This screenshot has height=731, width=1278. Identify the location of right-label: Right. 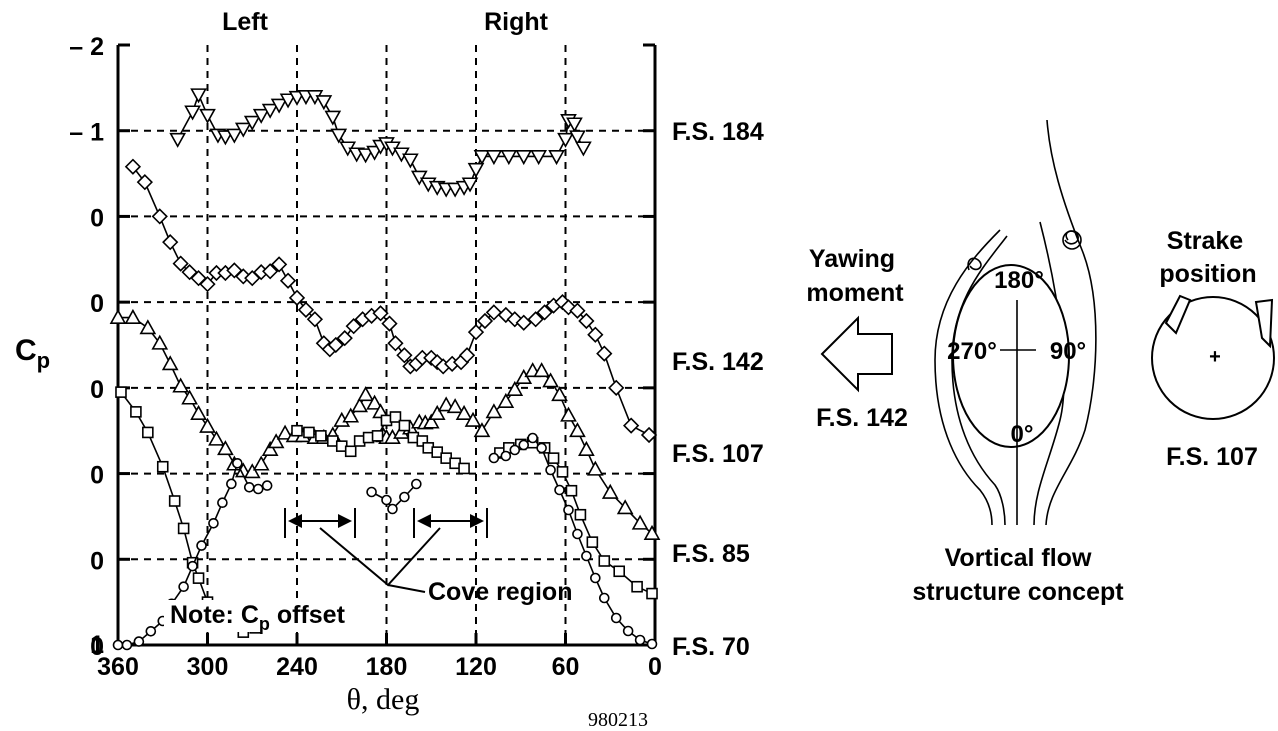
(516, 22).